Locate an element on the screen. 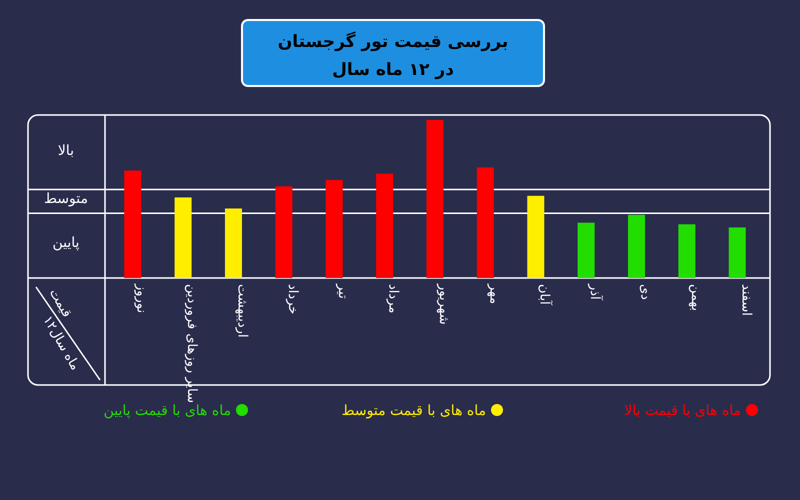  text: بالا is located at coordinates (66, 151).